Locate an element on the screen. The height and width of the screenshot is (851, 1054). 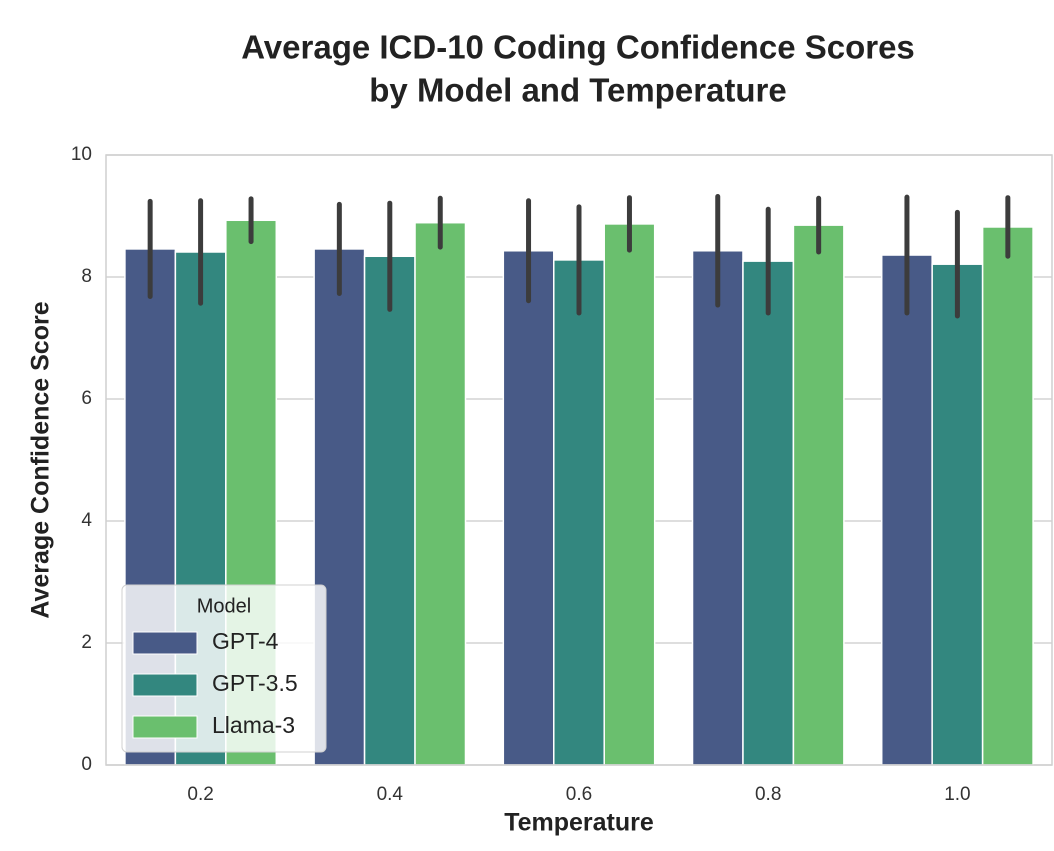
x-tick-label: 1.0 is located at coordinates (957, 794).